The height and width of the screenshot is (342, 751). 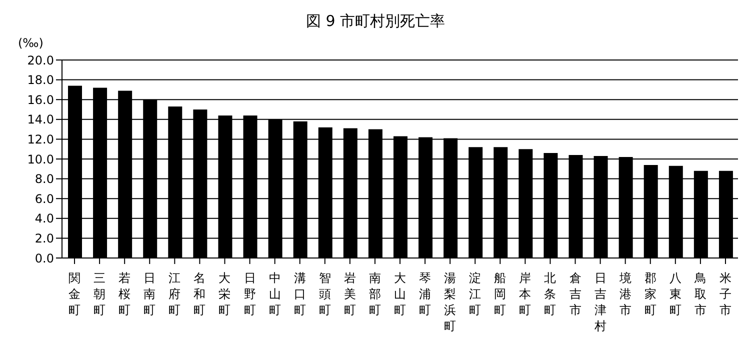 I want to click on x-tick-label: 淀江町, so click(x=475, y=294).